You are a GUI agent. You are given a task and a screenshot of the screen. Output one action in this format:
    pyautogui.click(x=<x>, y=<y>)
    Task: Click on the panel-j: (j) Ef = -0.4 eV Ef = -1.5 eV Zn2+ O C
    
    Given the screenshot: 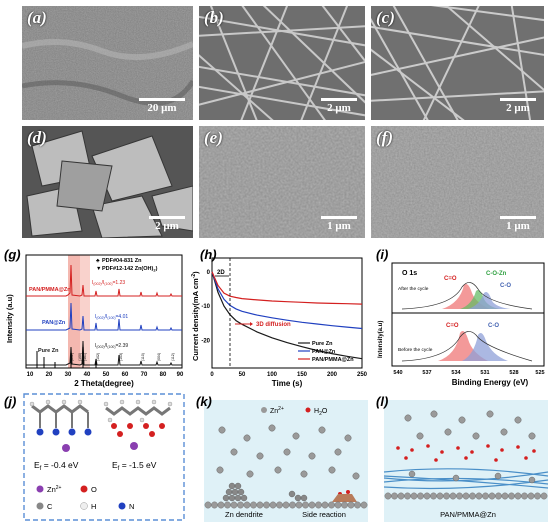 What is the action you would take?
    pyautogui.click(x=95, y=457)
    